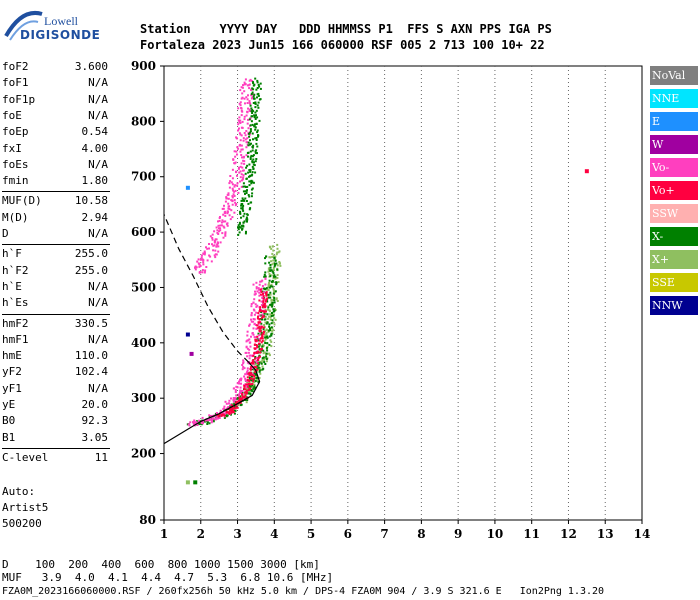 The height and width of the screenshot is (600, 700). What do you see at coordinates (56, 448) in the screenshot?
I see `param-separator` at bounding box center [56, 448].